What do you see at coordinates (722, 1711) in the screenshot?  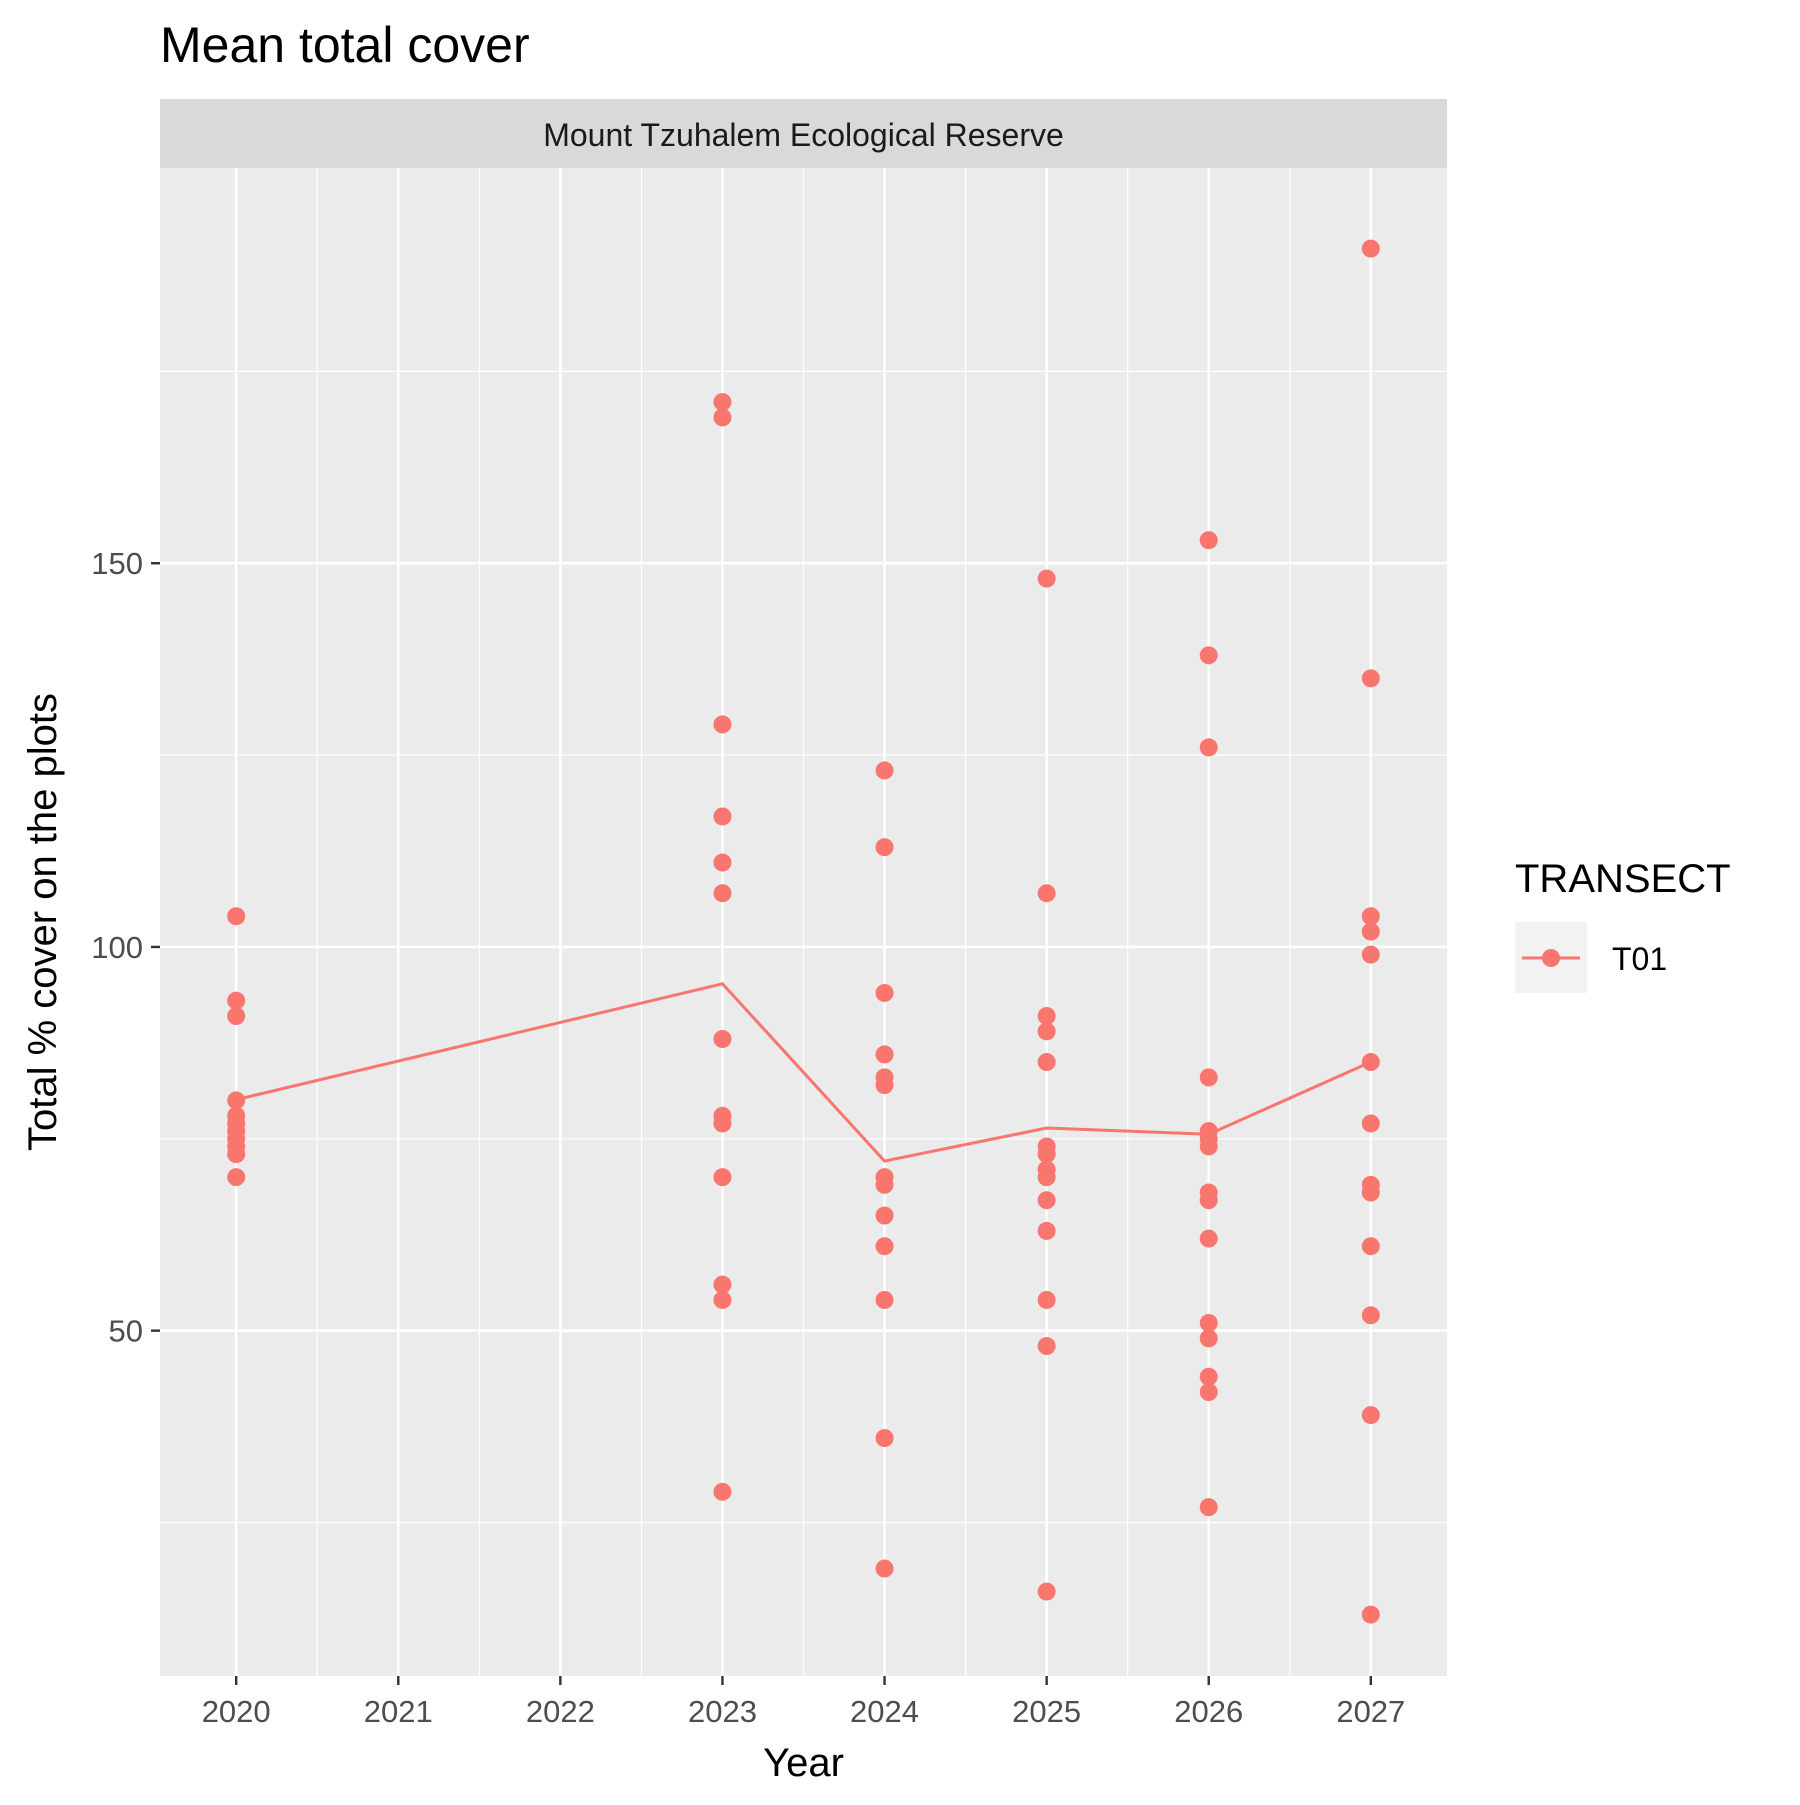 I see `x-tick-label: 2023` at bounding box center [722, 1711].